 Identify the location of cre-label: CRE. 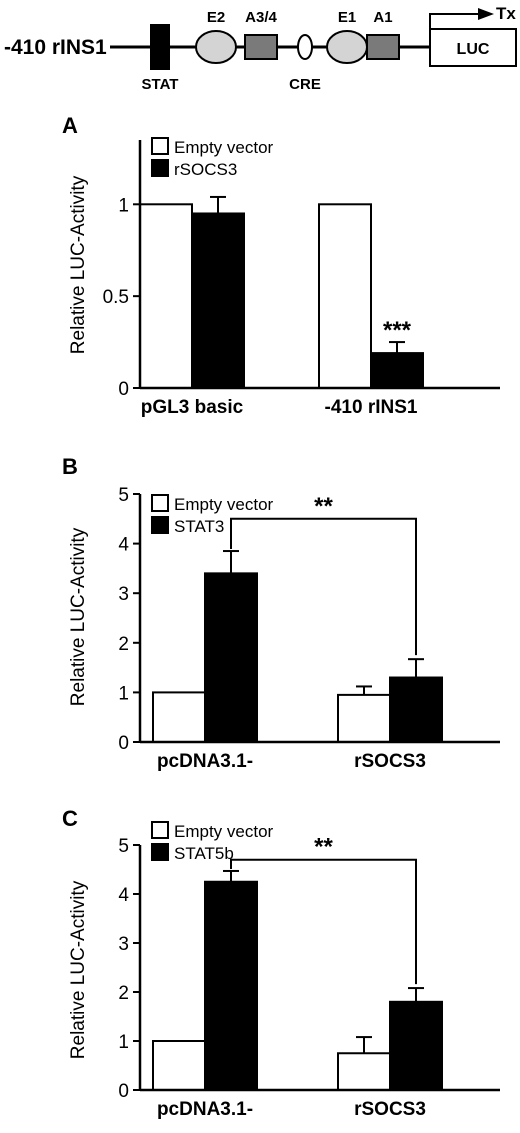
(305, 84).